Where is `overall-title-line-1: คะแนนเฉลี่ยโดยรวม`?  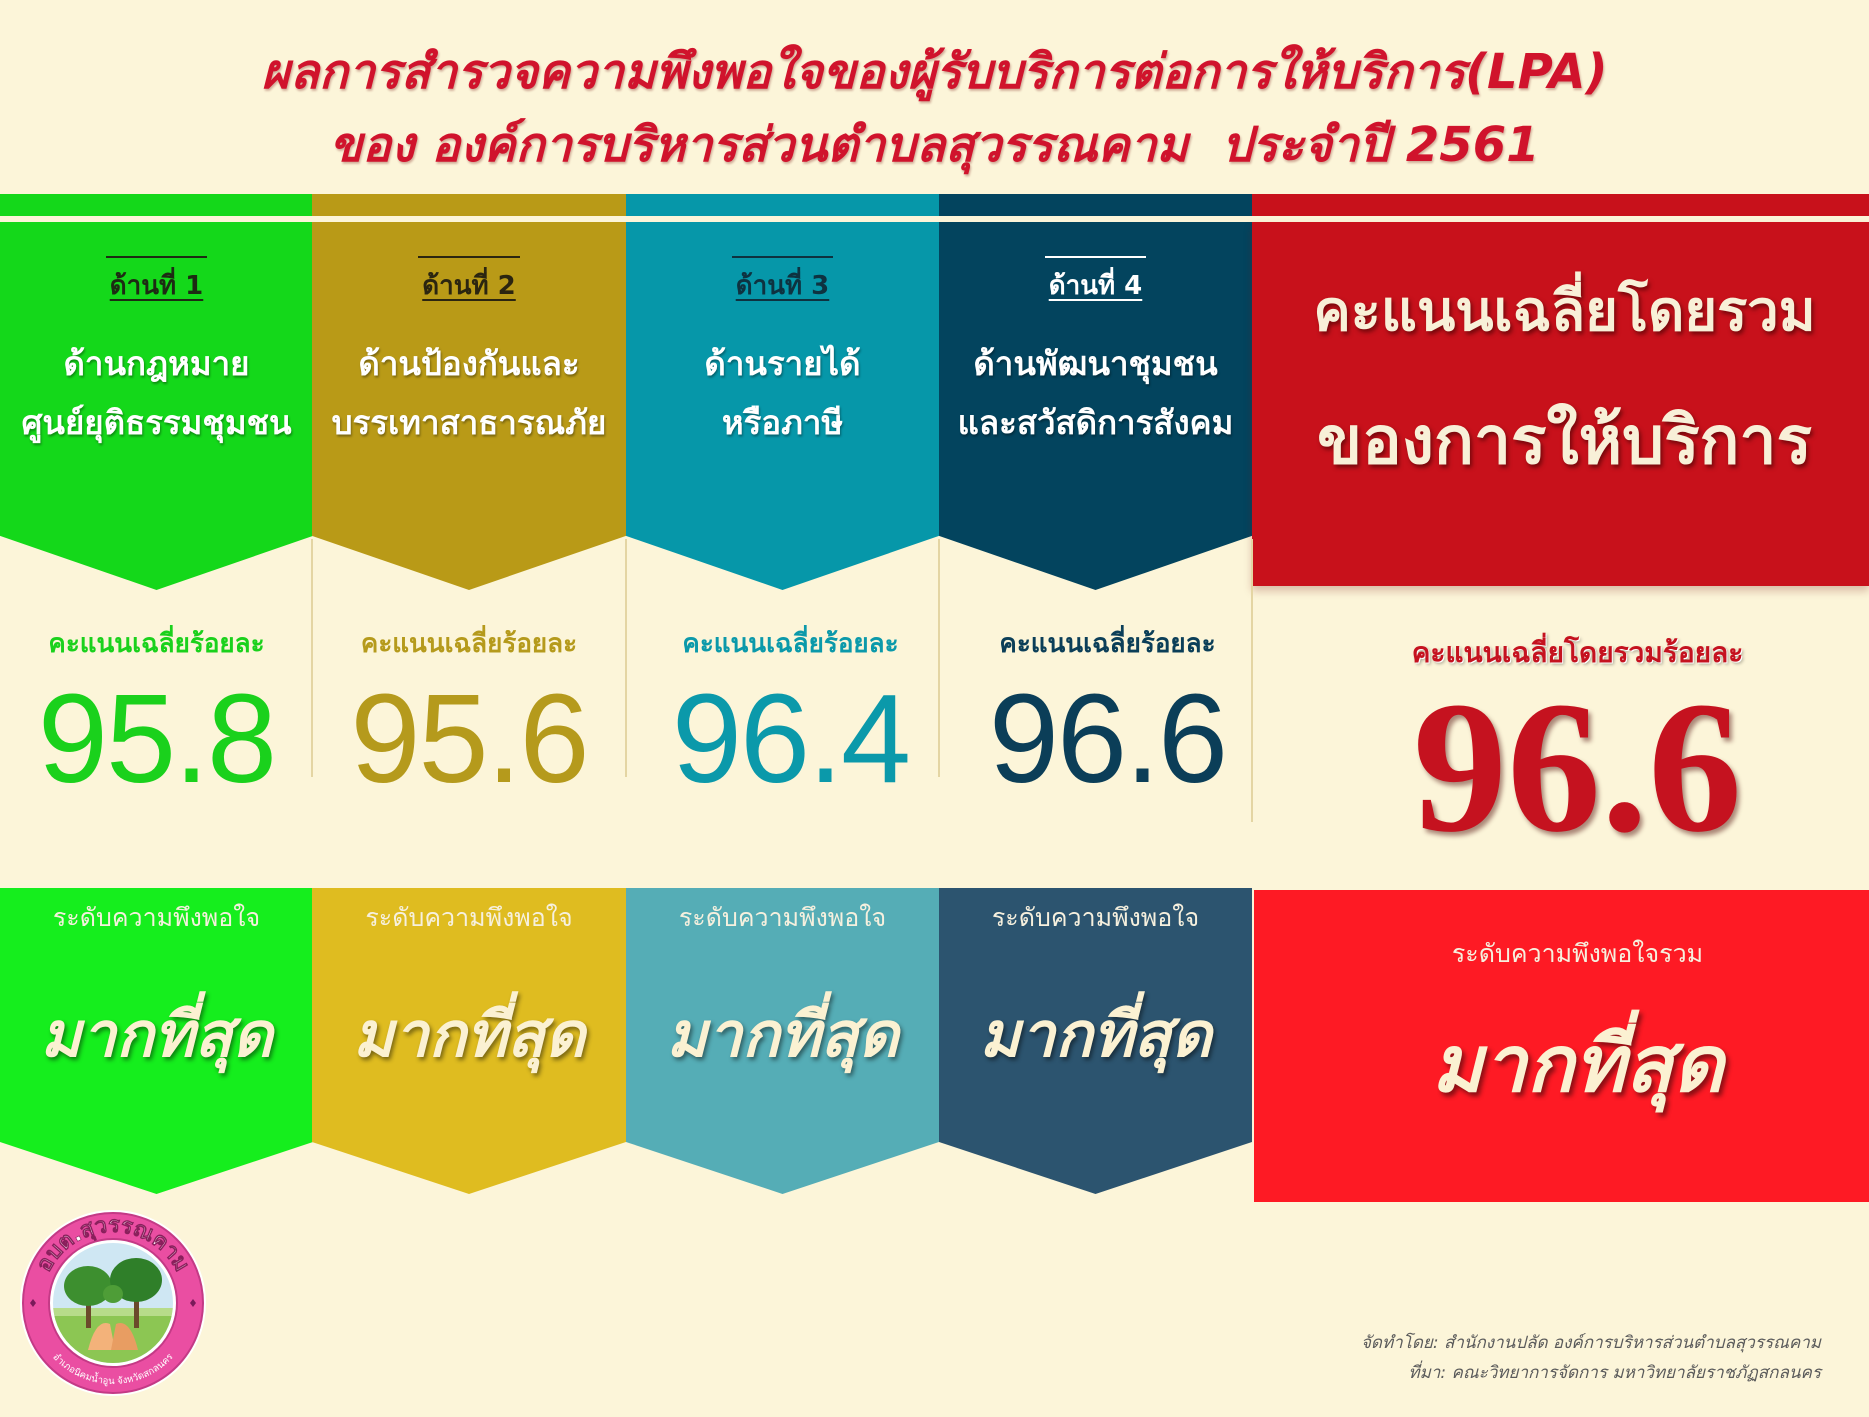 overall-title-line-1: คะแนนเฉลี่ยโดยรวม is located at coordinates (1564, 311).